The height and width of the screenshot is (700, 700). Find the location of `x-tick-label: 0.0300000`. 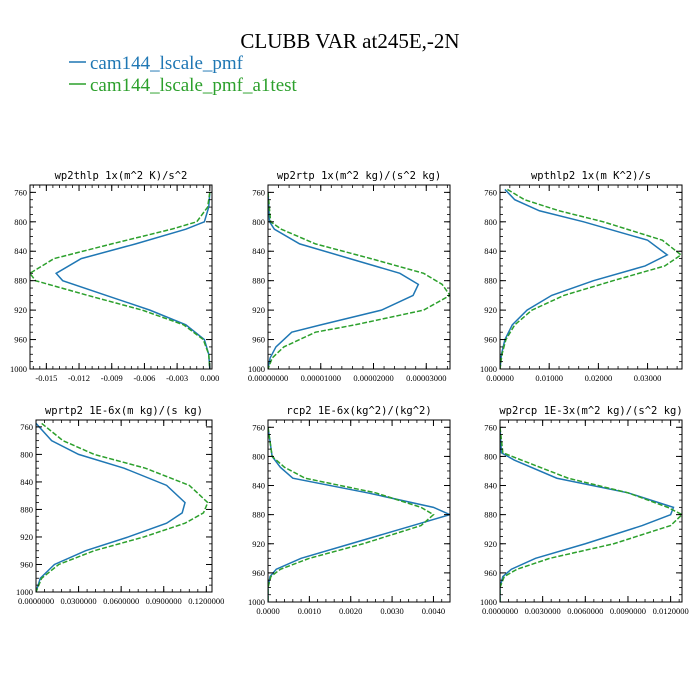

x-tick-label: 0.0300000 is located at coordinates (79, 601).